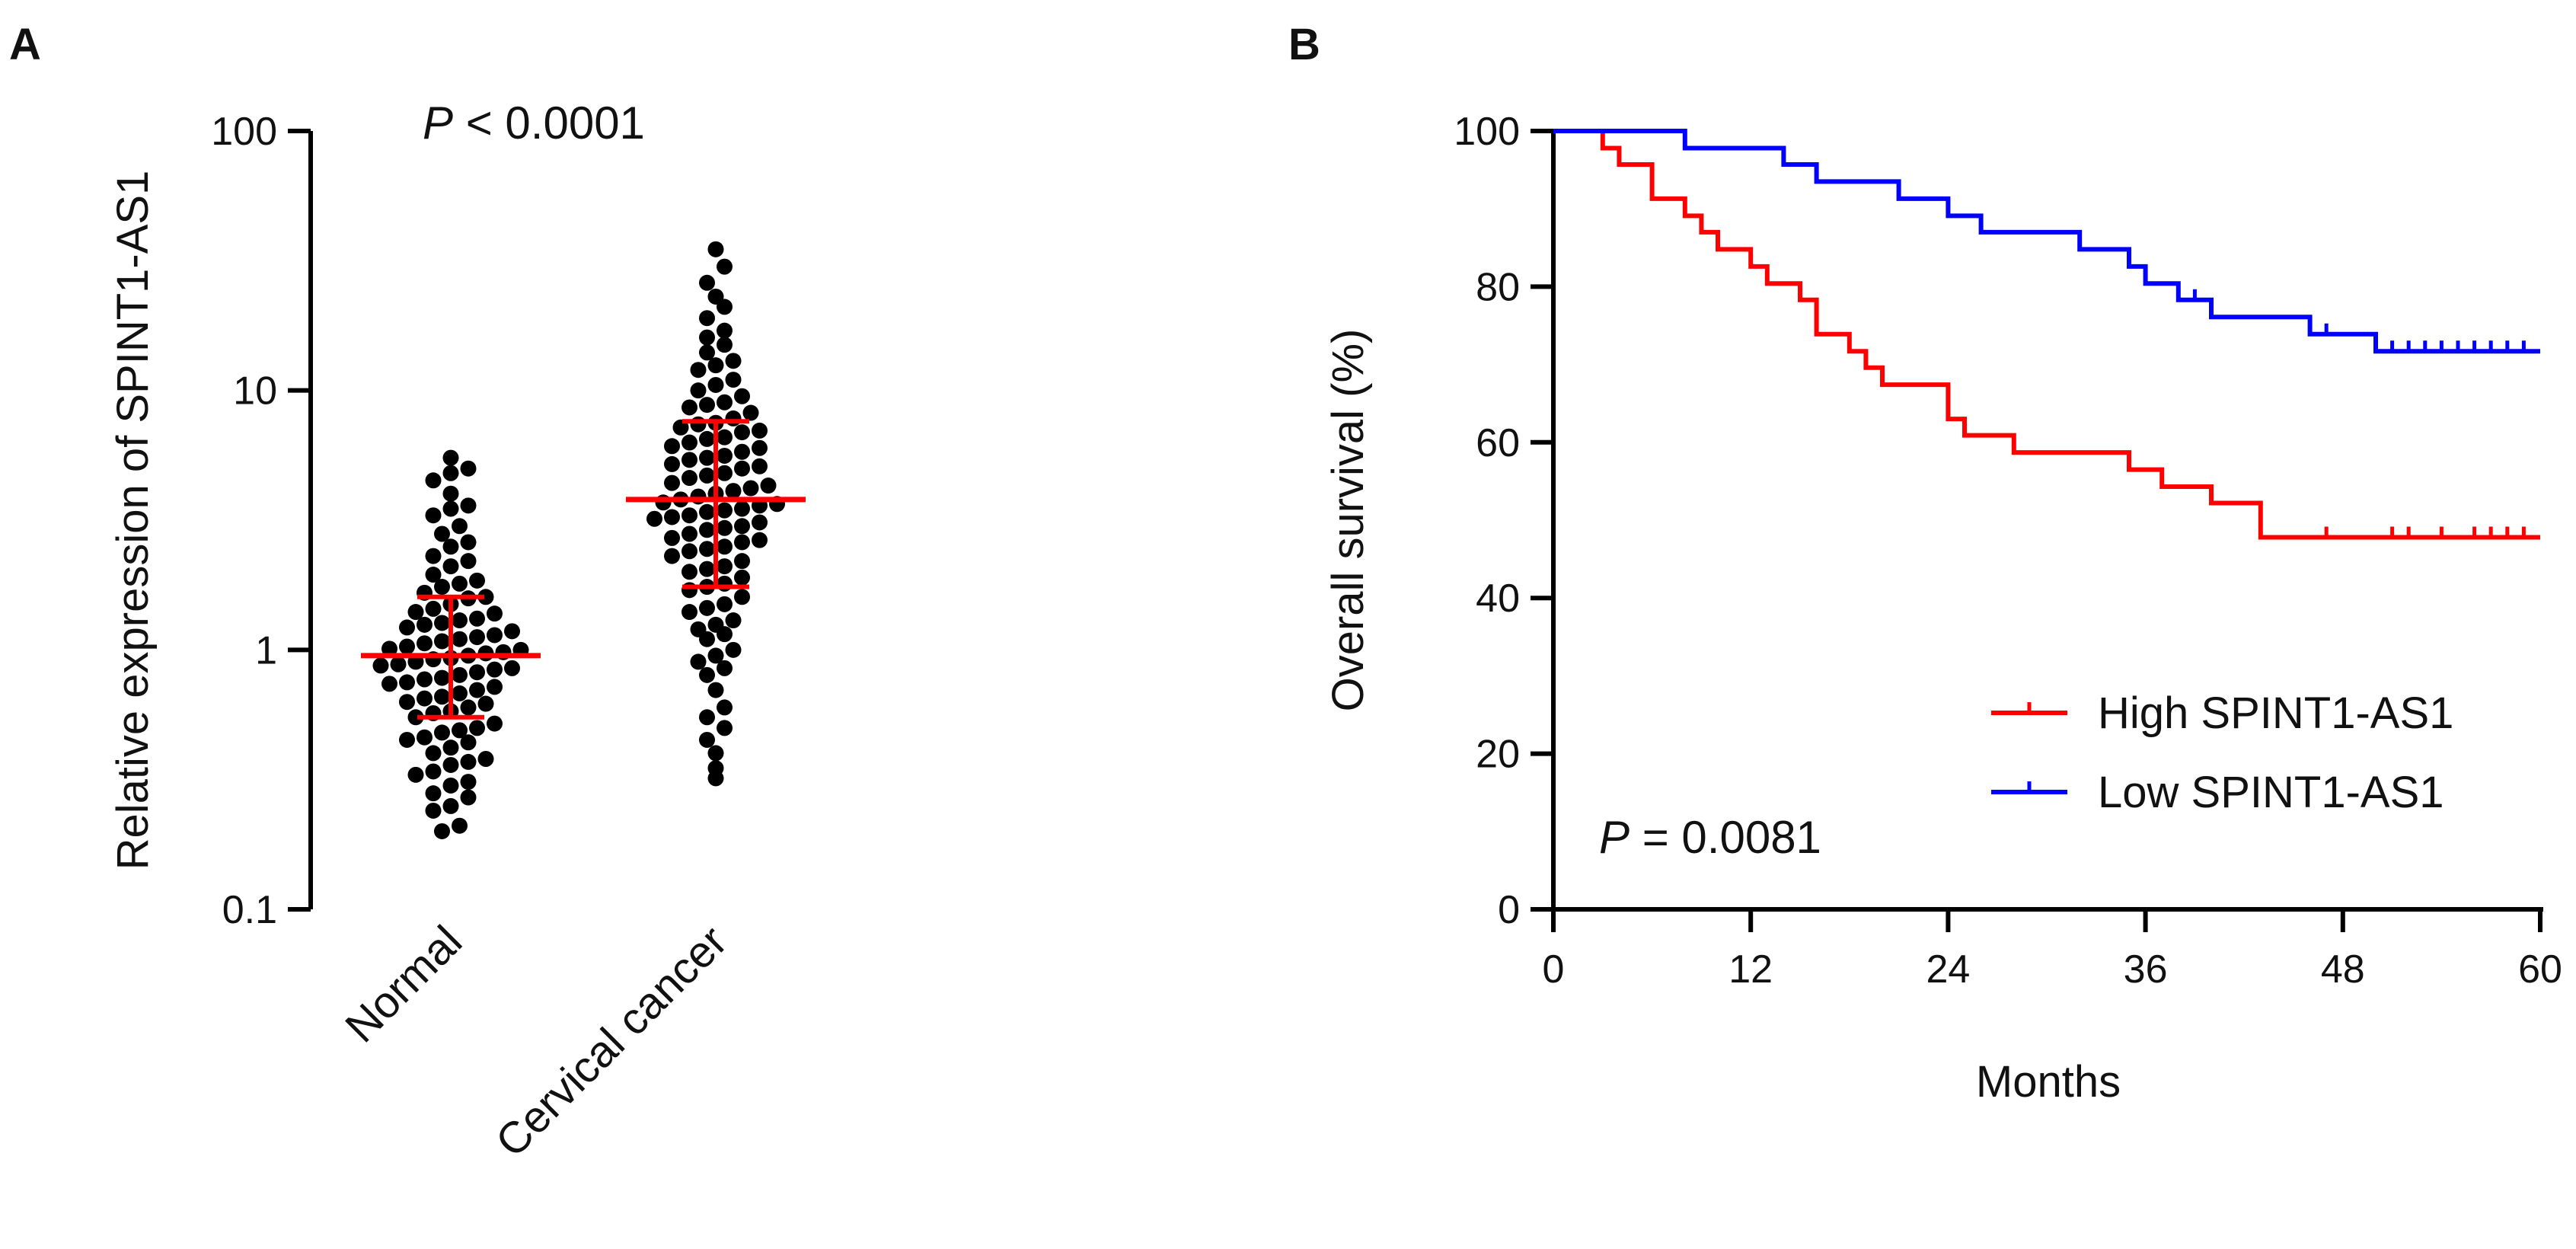 The height and width of the screenshot is (1249, 2576). Describe the element at coordinates (2046, 334) in the screenshot. I see `panel-b-curves` at that location.